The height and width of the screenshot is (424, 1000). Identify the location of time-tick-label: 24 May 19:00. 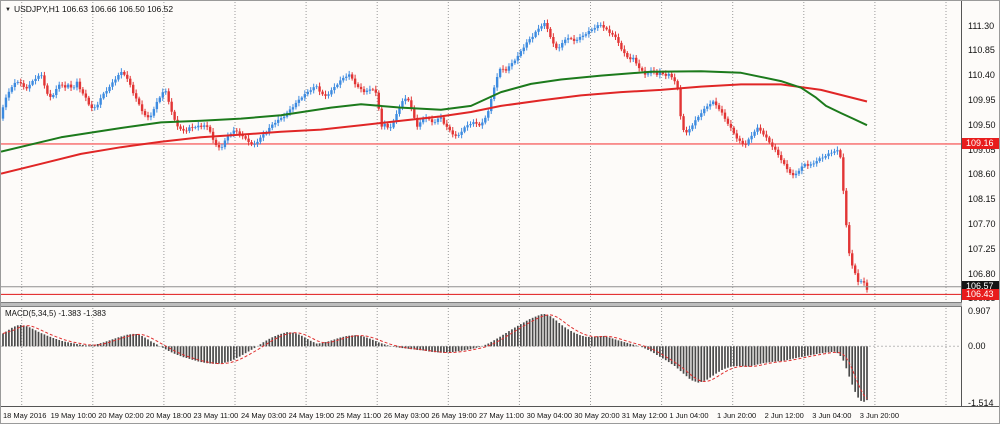
(311, 415).